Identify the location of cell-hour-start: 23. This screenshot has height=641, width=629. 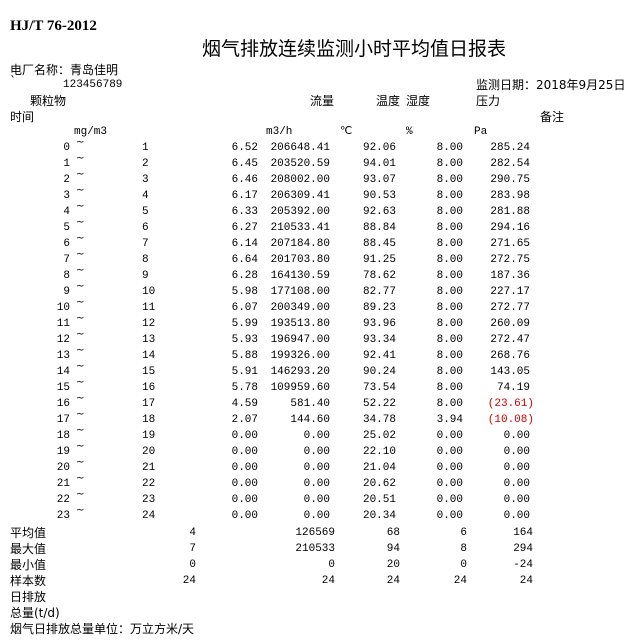
(63, 516).